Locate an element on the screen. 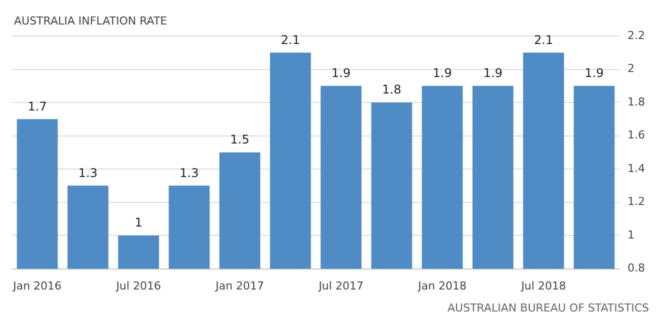  data-label: 1.7 is located at coordinates (37, 106).